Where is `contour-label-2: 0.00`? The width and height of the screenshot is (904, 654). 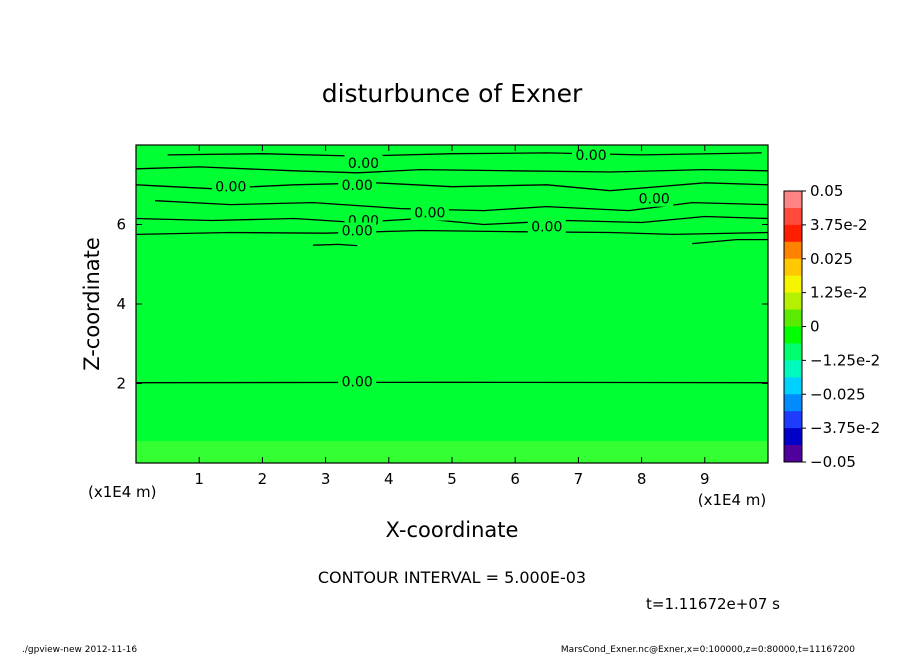
contour-label-2: 0.00 is located at coordinates (230, 188).